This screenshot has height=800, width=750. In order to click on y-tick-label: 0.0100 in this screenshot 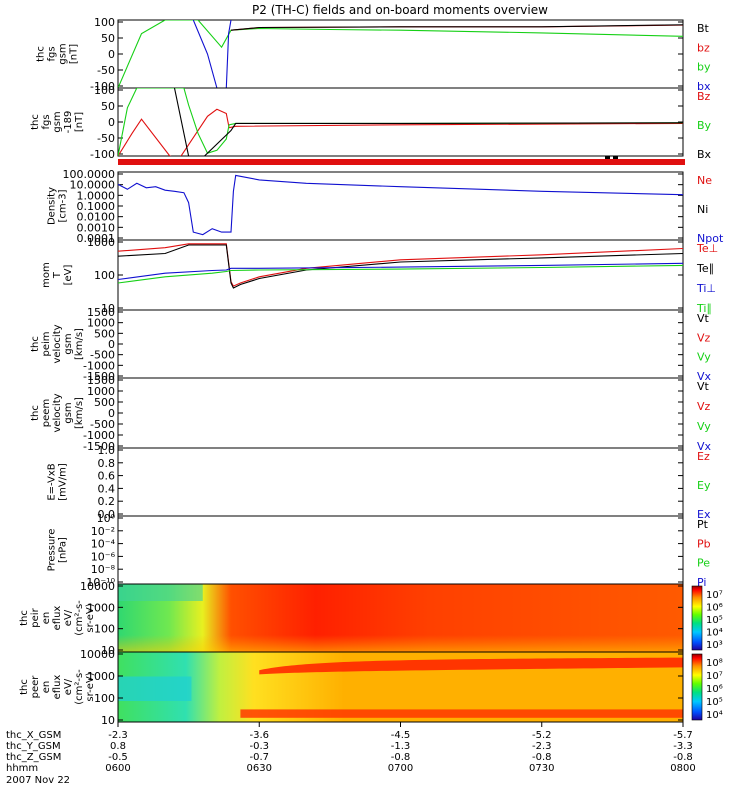, I will do `click(96, 217)`.